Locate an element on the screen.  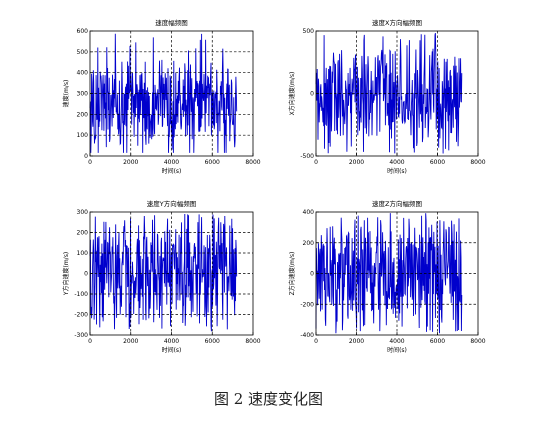
y-axis-label: Z方向速度(m/s) is located at coordinates (292, 274).